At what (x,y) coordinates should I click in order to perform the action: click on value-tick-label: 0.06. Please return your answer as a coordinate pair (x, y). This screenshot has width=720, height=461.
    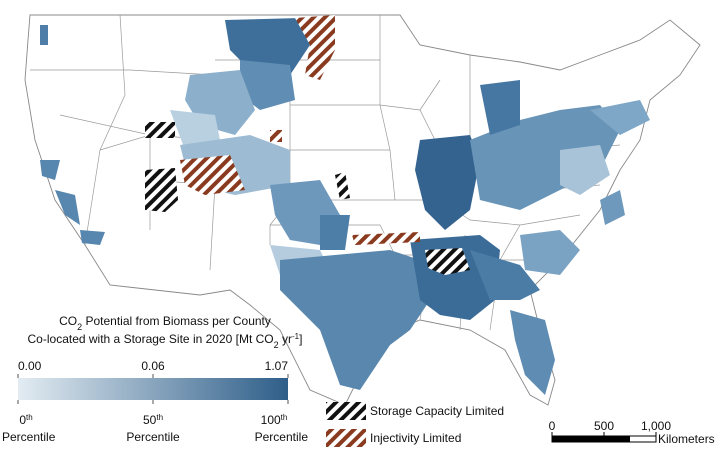
    Looking at the image, I should click on (153, 366).